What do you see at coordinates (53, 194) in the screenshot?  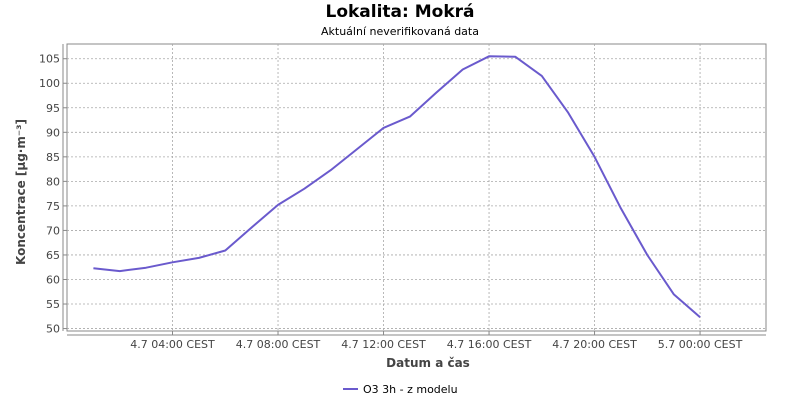 I see `y-ticks: 50 55 60 65 70 75 80 85 90 95 100 105` at bounding box center [53, 194].